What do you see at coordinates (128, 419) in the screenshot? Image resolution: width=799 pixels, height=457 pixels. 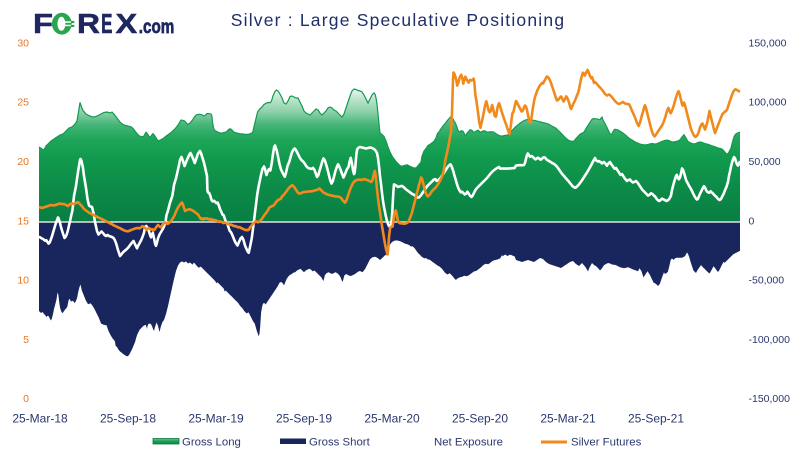 I see `svg-text: 25-Sep-18` at bounding box center [128, 419].